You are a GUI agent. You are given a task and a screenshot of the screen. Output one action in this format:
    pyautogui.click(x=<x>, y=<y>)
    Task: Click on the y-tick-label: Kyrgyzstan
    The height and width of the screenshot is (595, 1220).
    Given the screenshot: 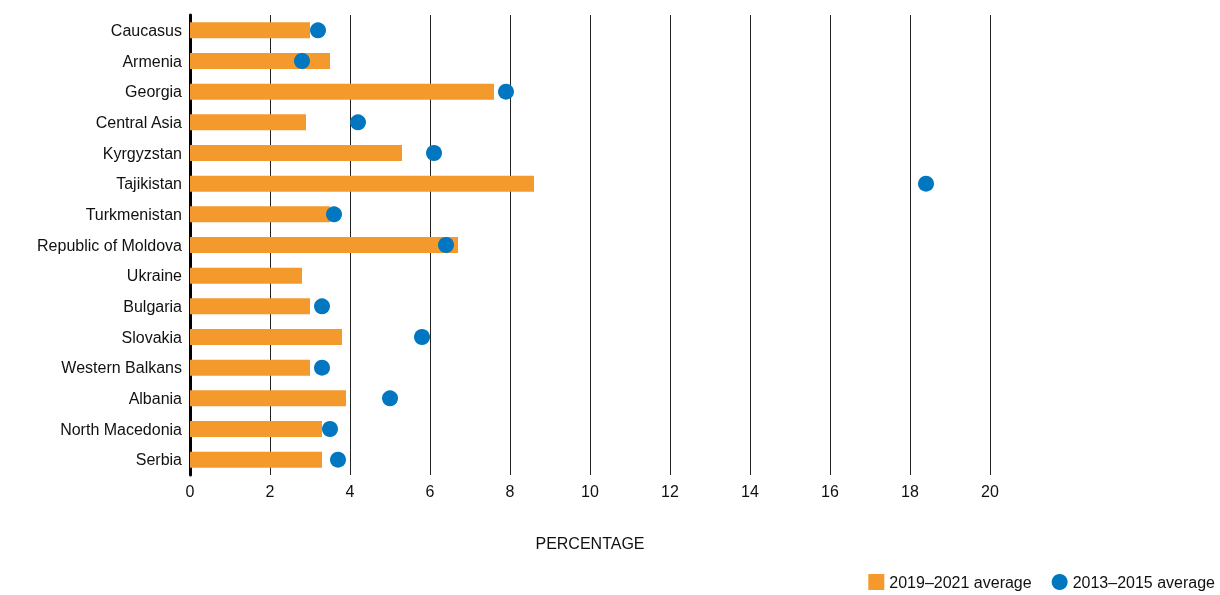 What is the action you would take?
    pyautogui.click(x=142, y=153)
    